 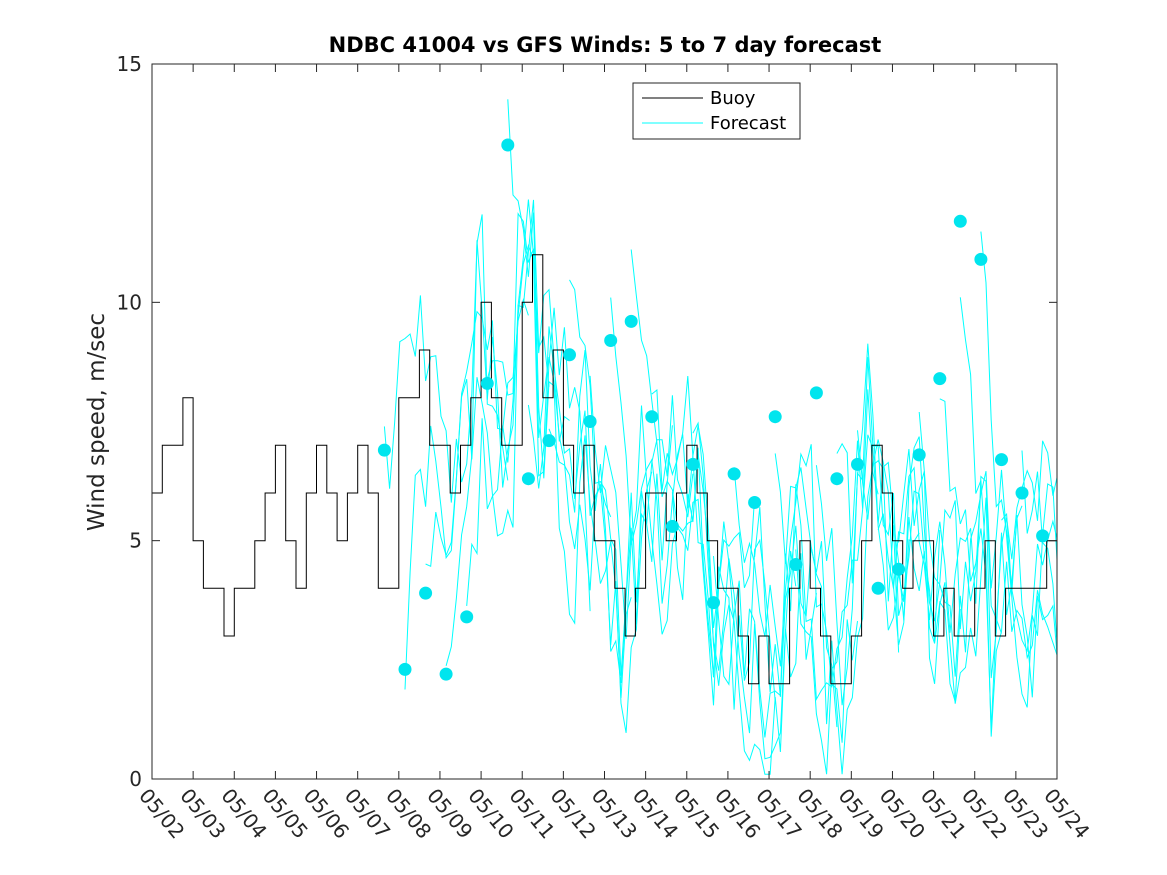 What do you see at coordinates (135, 541) in the screenshot?
I see `y-tick-label: 5` at bounding box center [135, 541].